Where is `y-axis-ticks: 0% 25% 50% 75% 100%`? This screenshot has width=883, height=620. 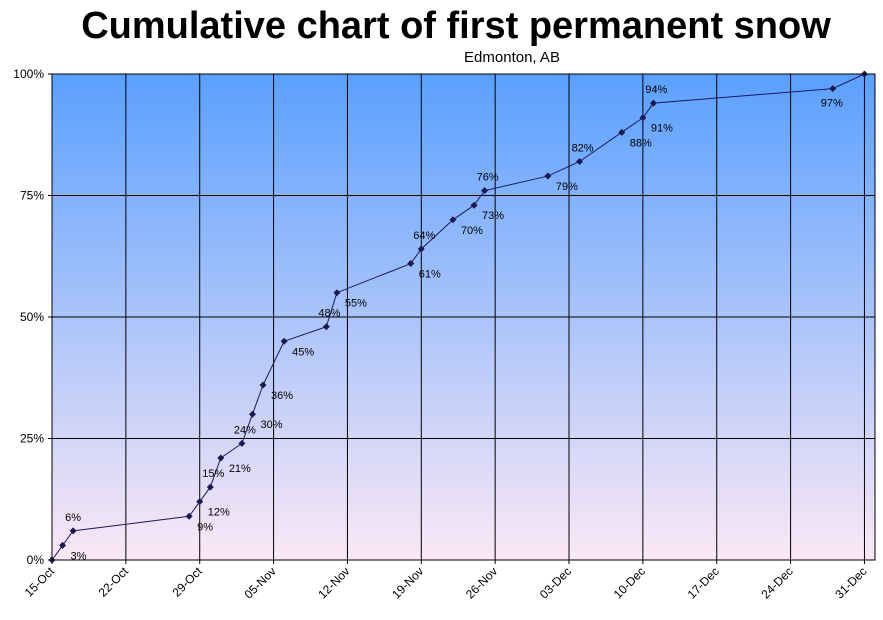 y-axis-ticks: 0% 25% 50% 75% 100% is located at coordinates (32, 317).